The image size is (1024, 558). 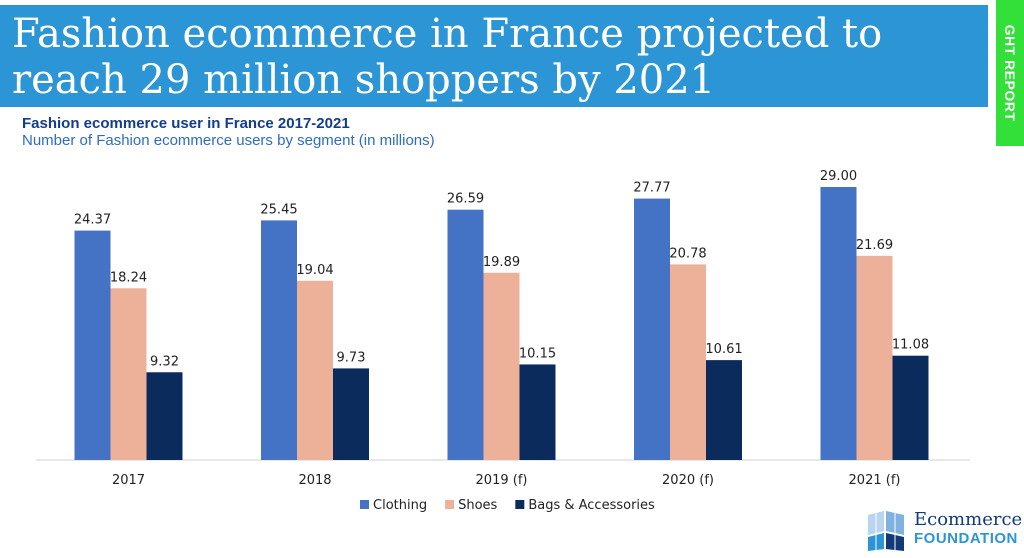 What do you see at coordinates (164, 361) in the screenshot?
I see `data-label: 9.32` at bounding box center [164, 361].